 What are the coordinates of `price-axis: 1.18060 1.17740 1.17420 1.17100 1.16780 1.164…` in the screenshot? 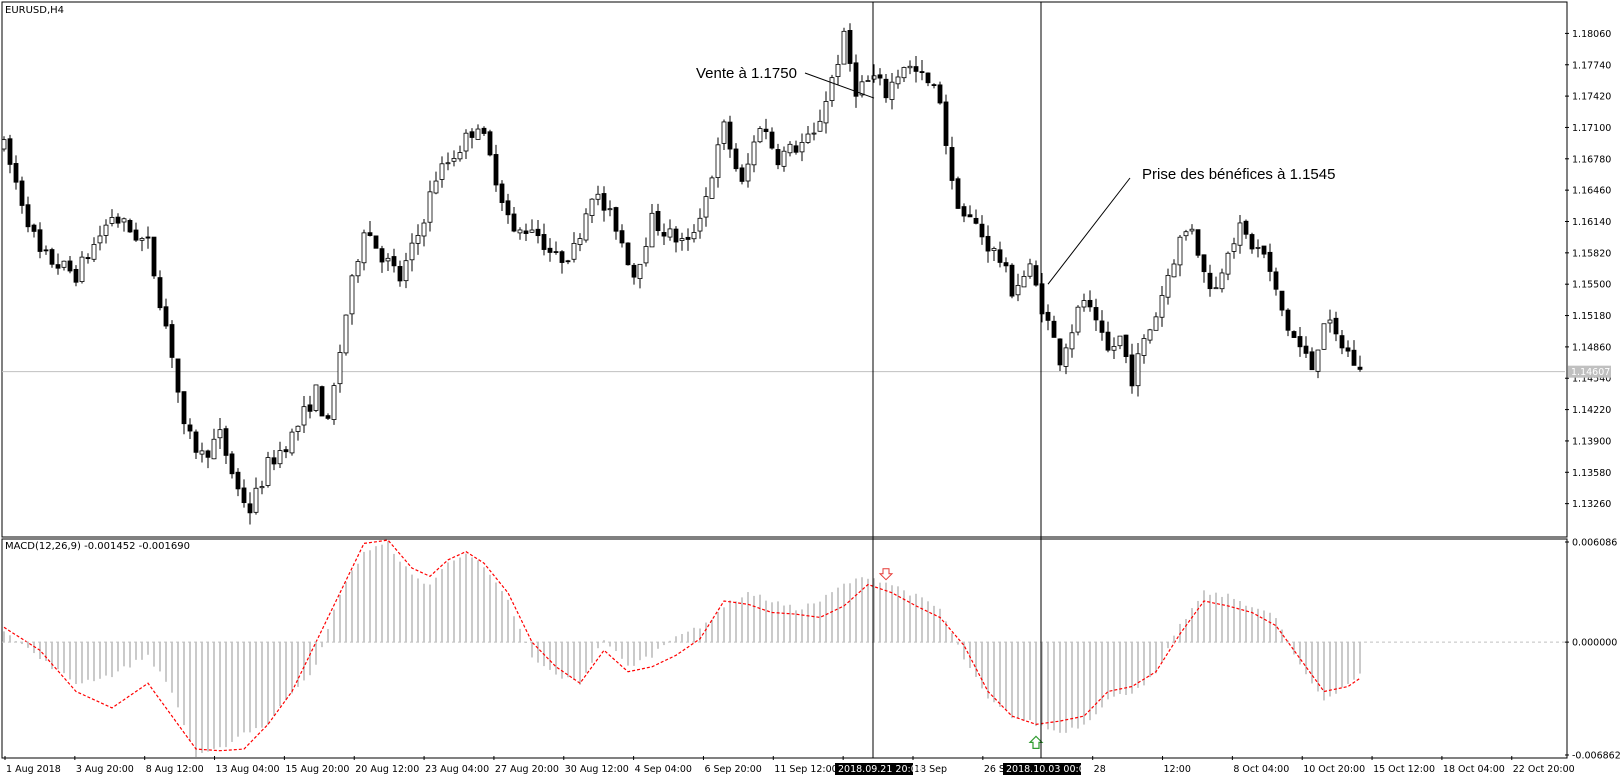 It's located at (1588, 269).